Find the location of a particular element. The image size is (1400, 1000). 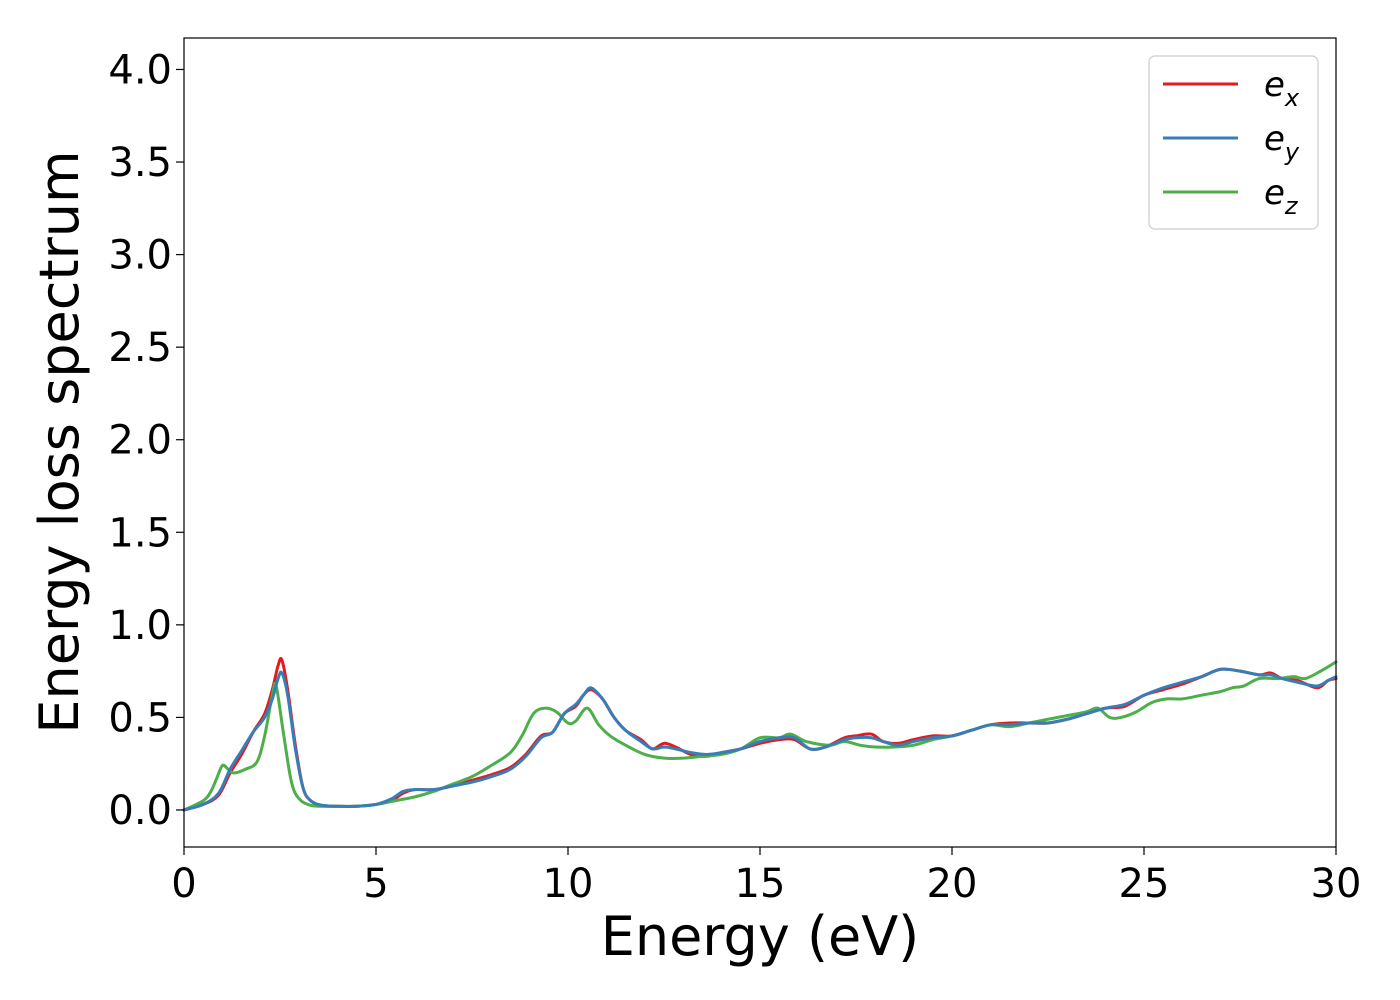

series-line-y is located at coordinates (760, 739).